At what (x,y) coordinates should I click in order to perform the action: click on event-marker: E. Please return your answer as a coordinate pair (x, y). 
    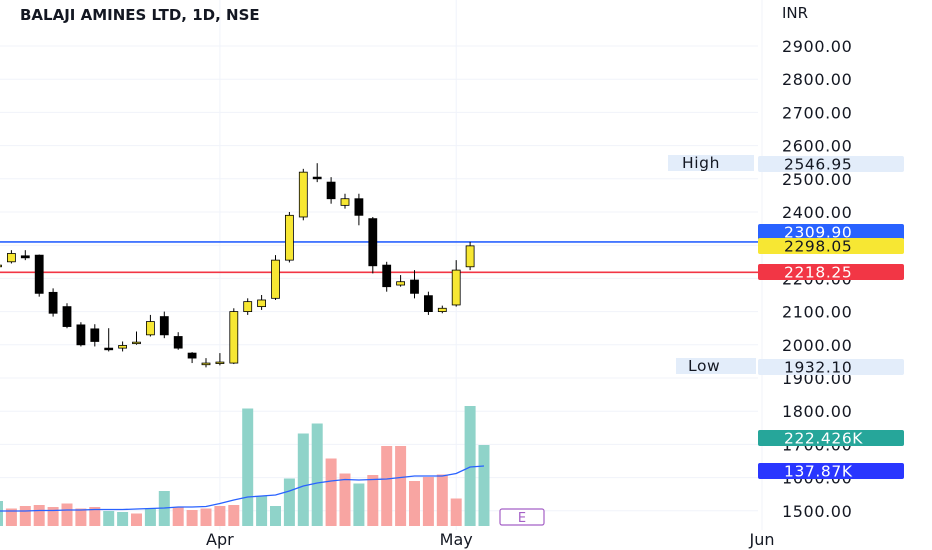
    Looking at the image, I should click on (522, 518).